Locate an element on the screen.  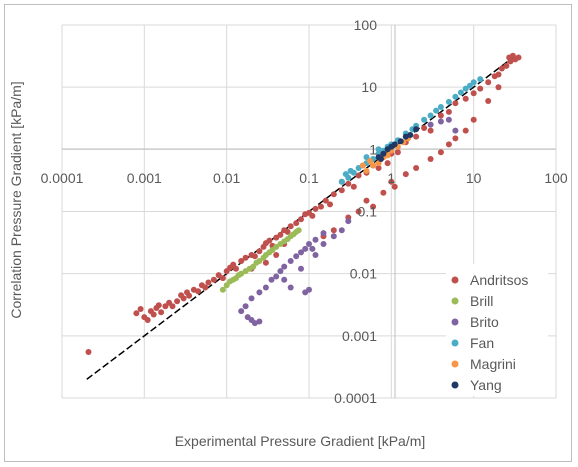
legend-label-yang: Yang is located at coordinates (486, 385).